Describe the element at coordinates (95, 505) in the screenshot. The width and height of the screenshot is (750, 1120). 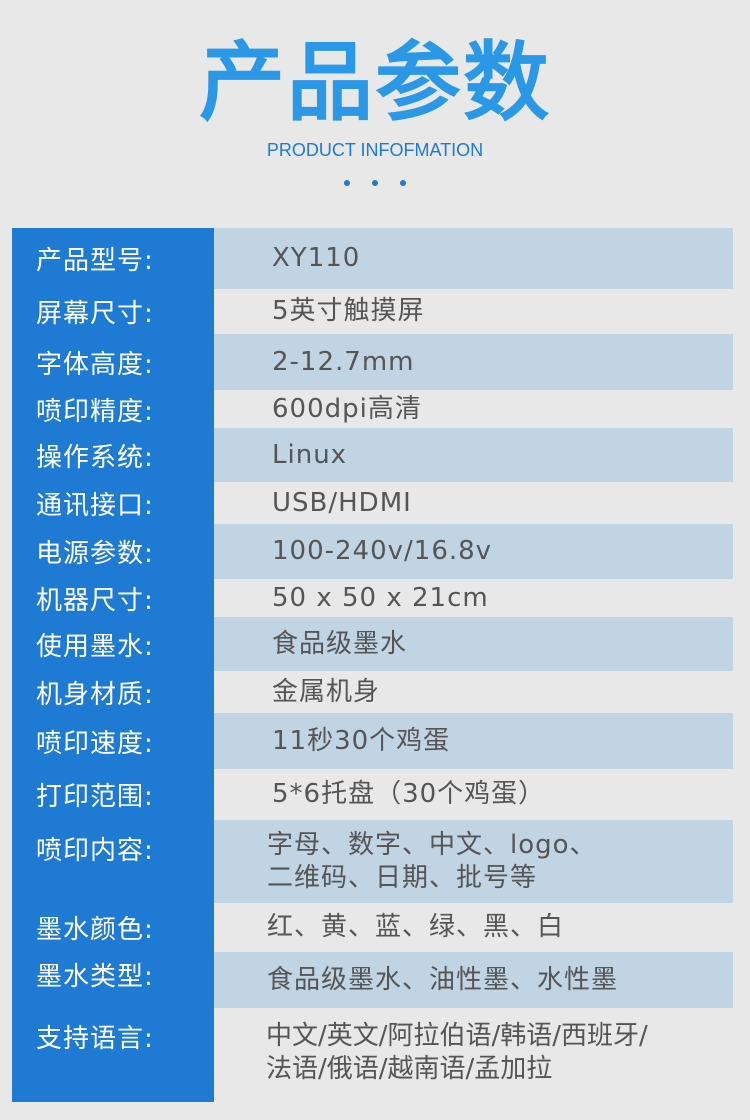
I see `spec-label: 通讯接口:` at that location.